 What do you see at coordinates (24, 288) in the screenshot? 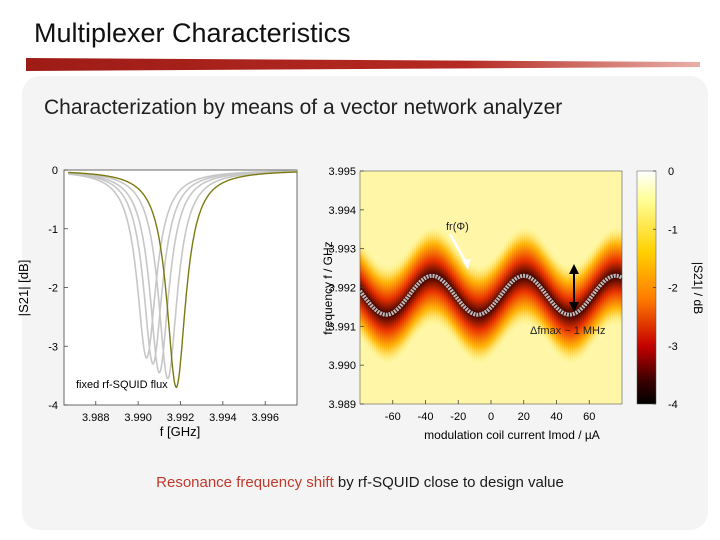
I see `y-axis-label-left: |S21| [dB]` at bounding box center [24, 288].